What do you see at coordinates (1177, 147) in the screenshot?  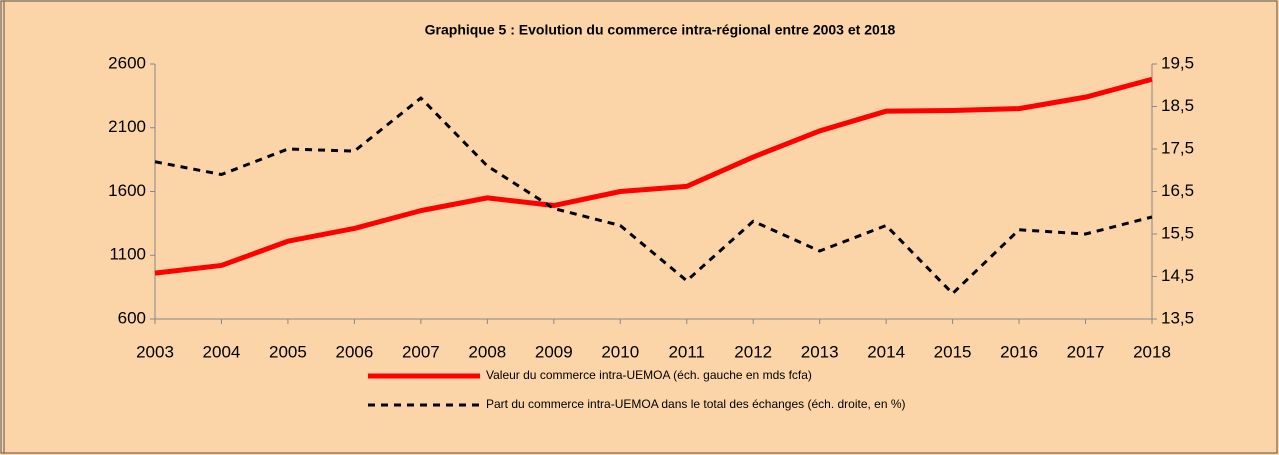 I see `y2-tick-label: 17,5` at bounding box center [1177, 147].